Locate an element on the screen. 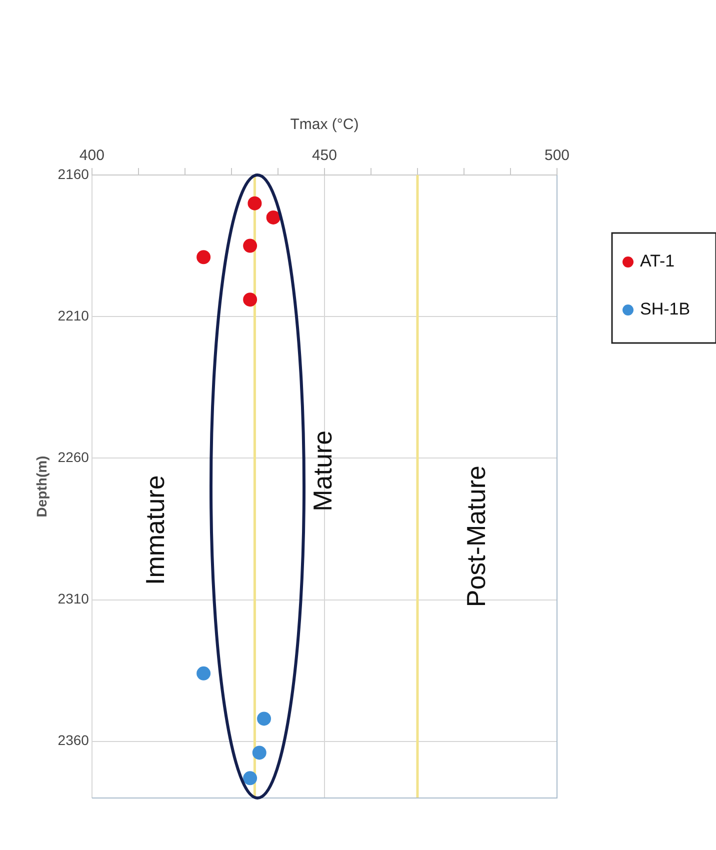  y-tick-label: 2260 is located at coordinates (74, 457).